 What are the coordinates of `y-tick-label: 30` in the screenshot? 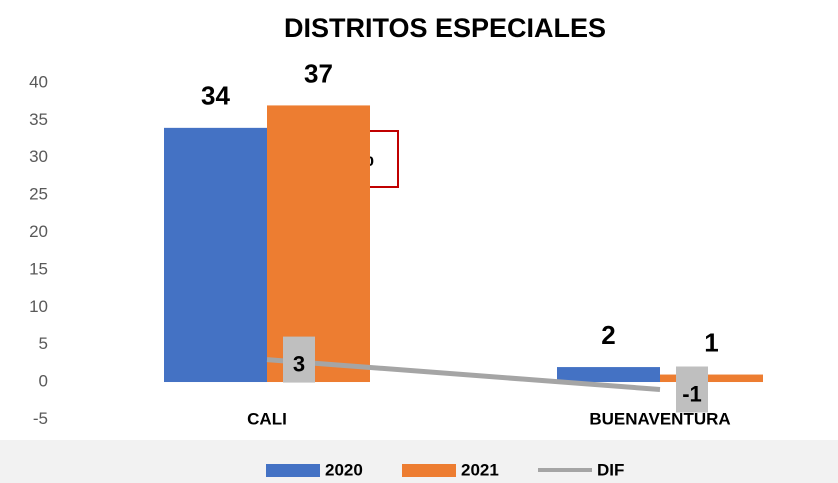 It's located at (38, 156).